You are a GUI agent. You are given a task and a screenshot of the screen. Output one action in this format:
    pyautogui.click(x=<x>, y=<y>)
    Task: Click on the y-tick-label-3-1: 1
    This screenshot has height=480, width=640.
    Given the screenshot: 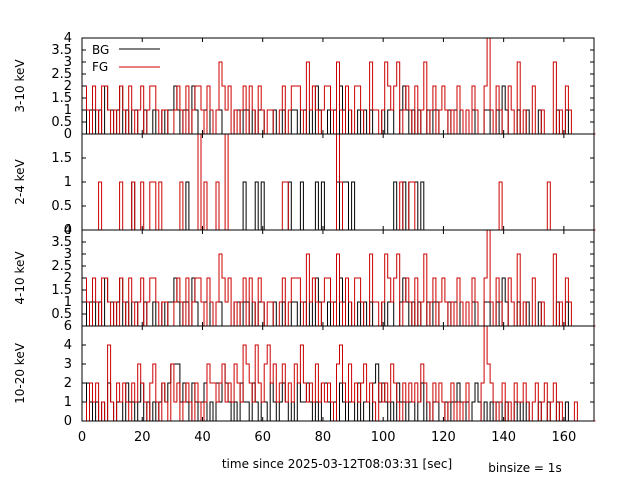 What is the action you would take?
    pyautogui.click(x=68, y=402)
    